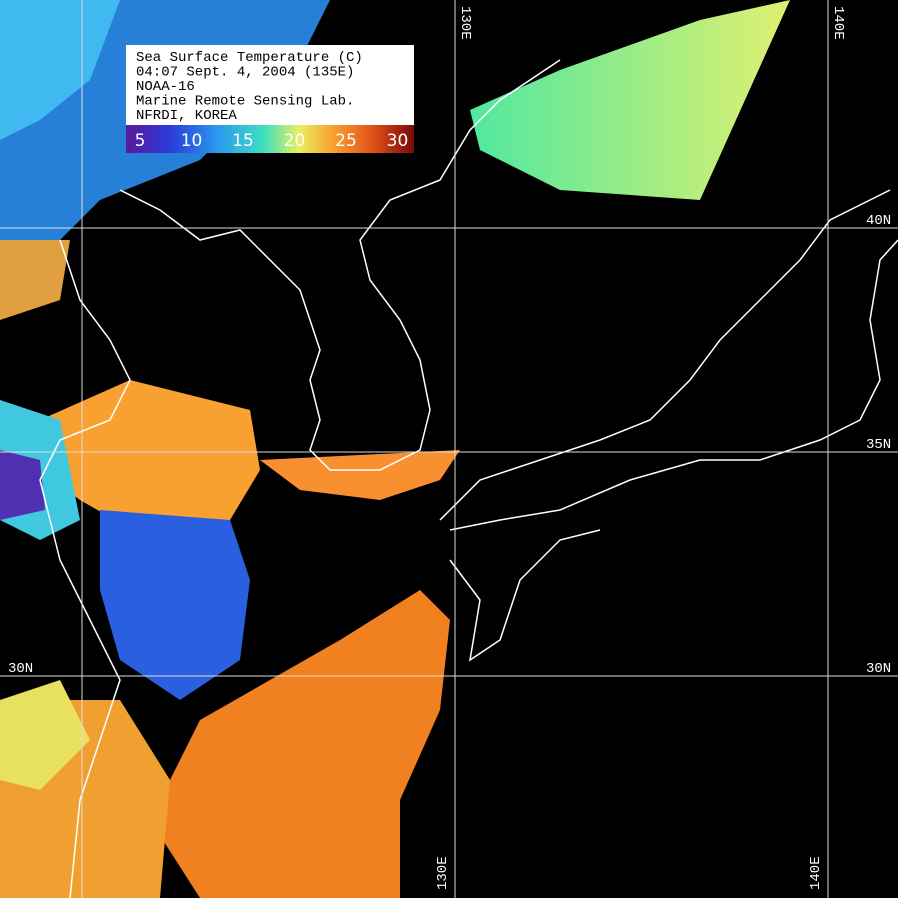 The image size is (898, 898). Describe the element at coordinates (878, 221) in the screenshot. I see `grid-label: 40N` at that location.